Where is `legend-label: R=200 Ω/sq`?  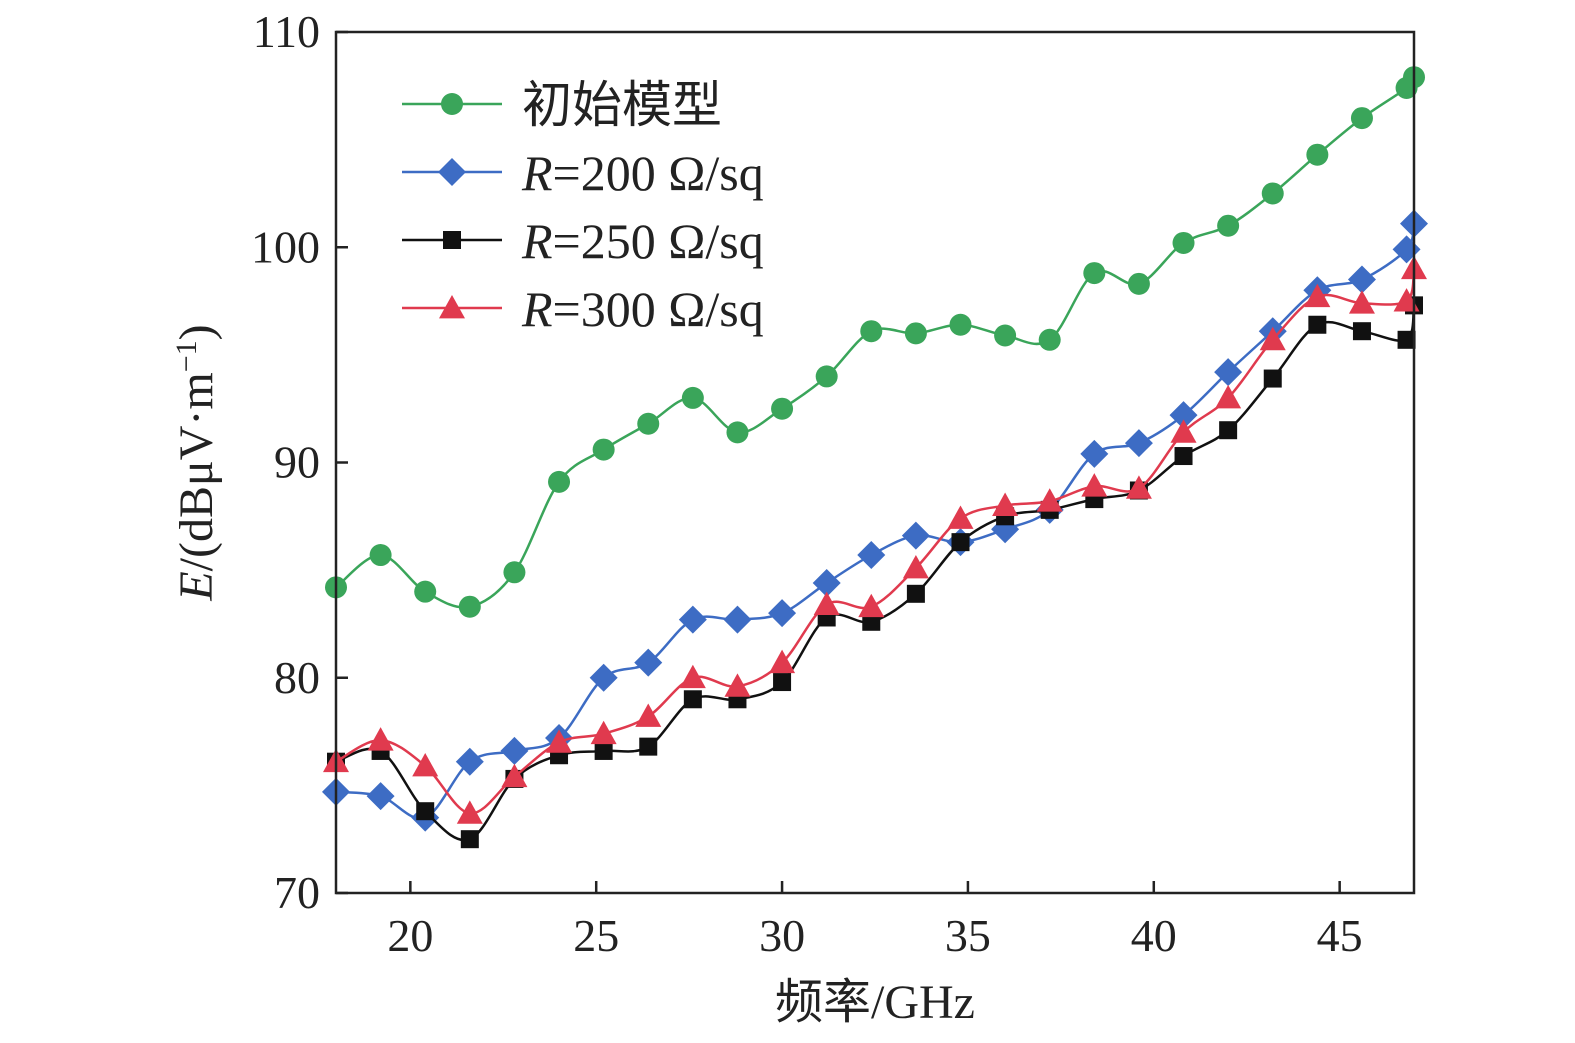 legend-label: R=200 Ω/sq is located at coordinates (642, 173).